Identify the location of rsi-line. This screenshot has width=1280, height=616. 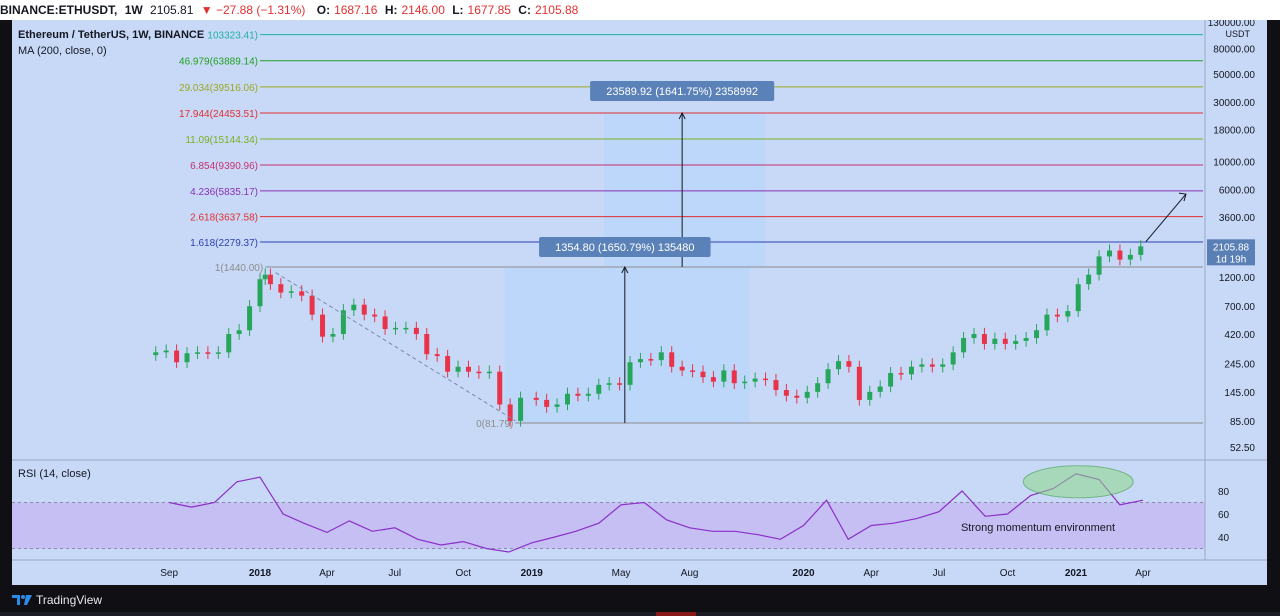
(656, 513).